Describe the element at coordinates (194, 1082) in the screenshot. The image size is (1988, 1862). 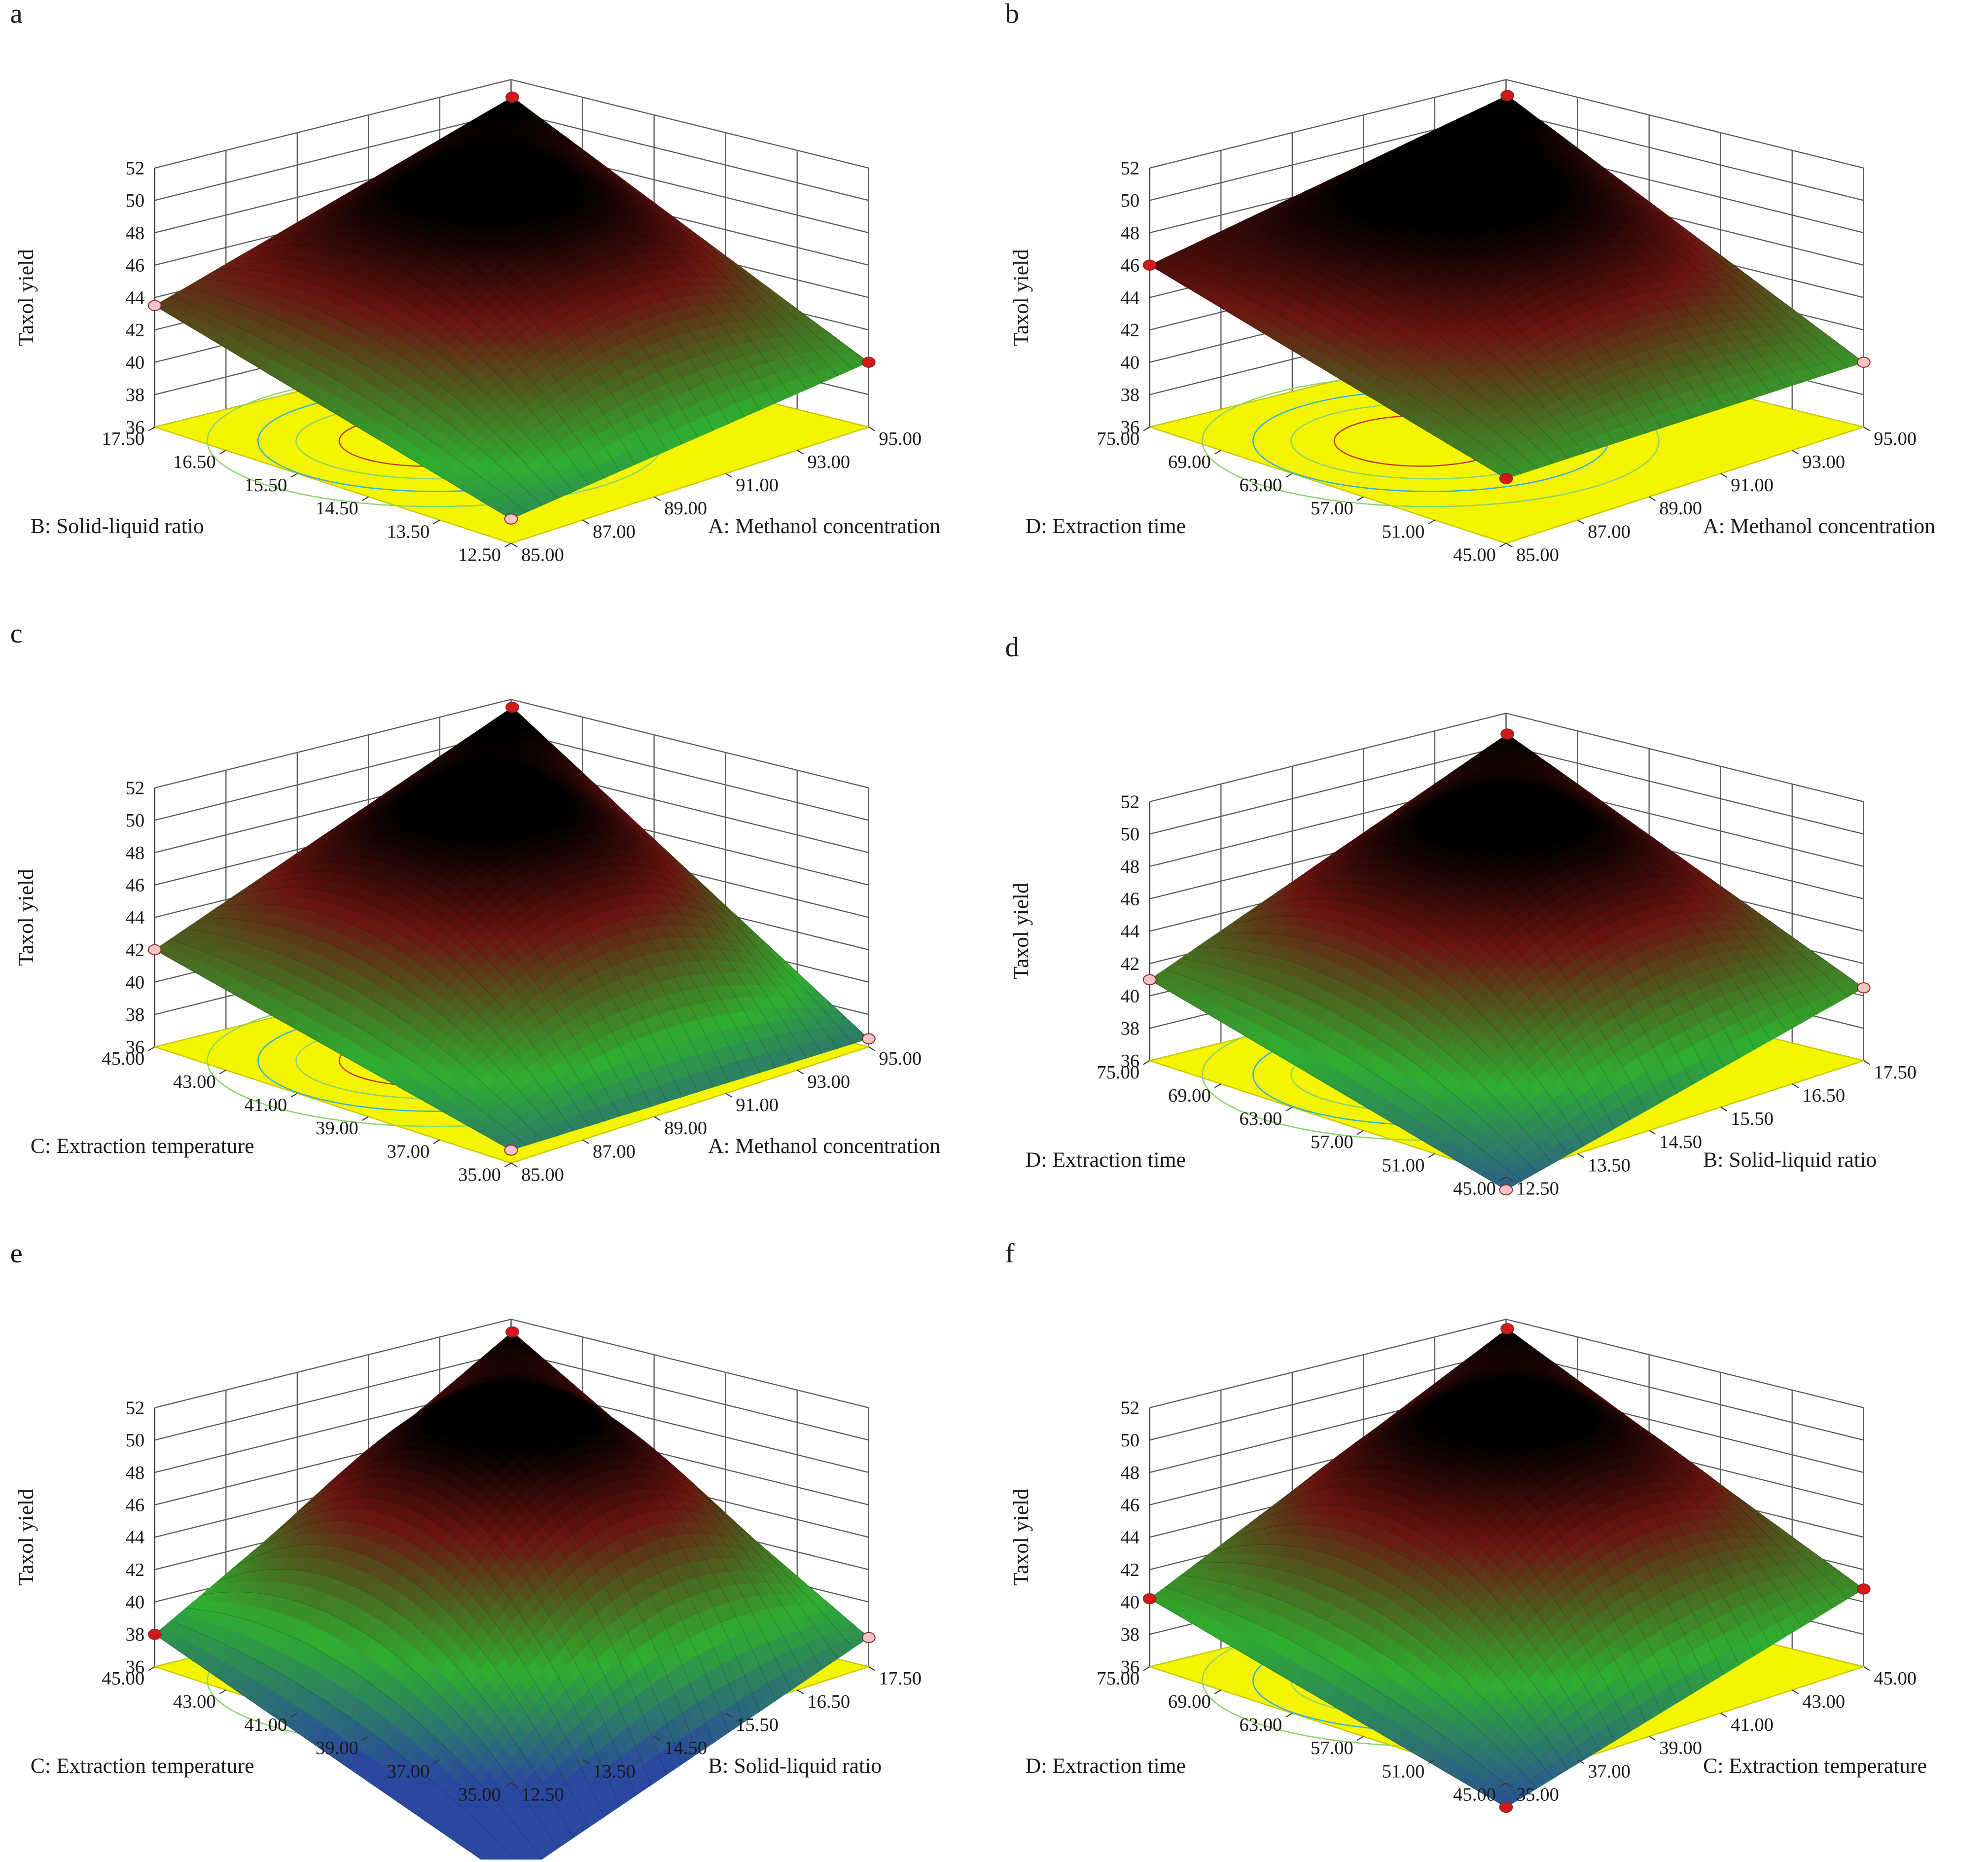
I see `y-tick-label: 43.00` at that location.